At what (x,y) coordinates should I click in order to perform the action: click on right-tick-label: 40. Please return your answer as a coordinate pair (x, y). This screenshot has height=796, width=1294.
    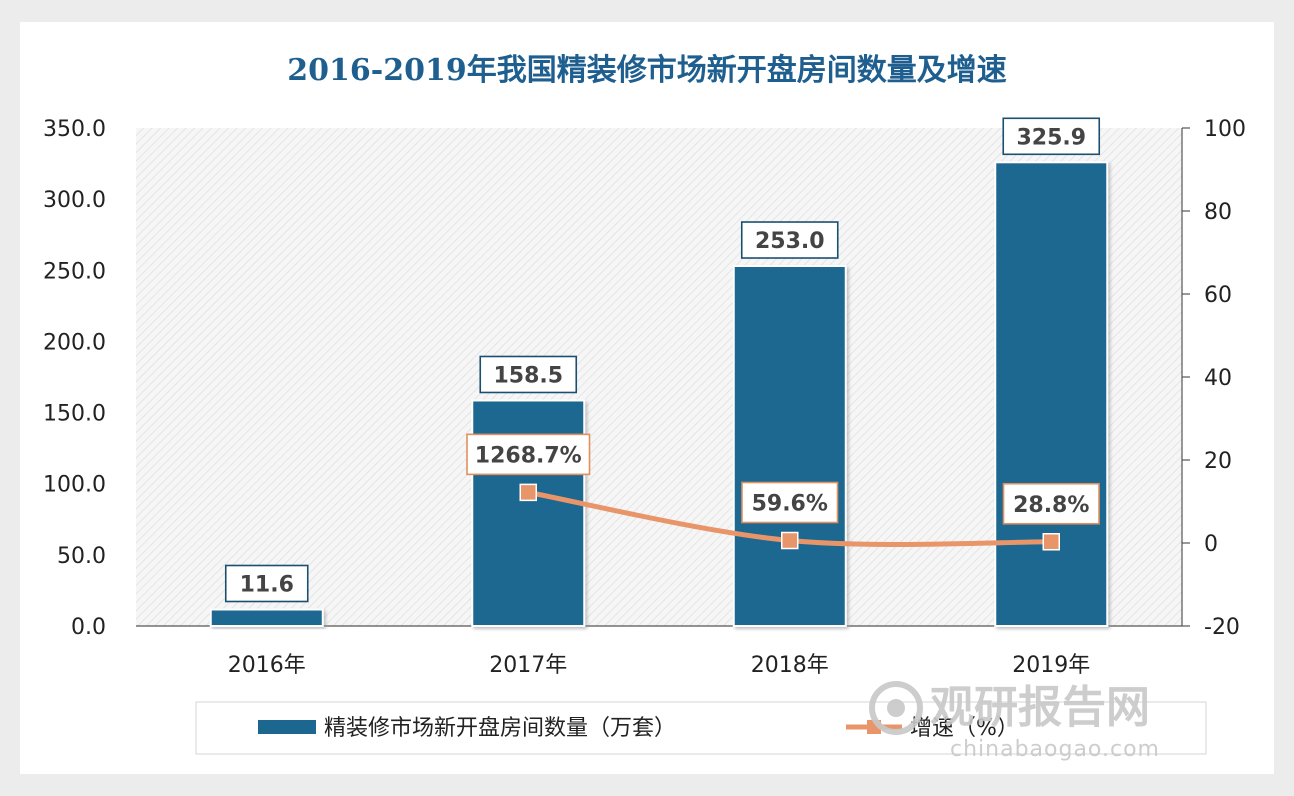
    Looking at the image, I should click on (1218, 378).